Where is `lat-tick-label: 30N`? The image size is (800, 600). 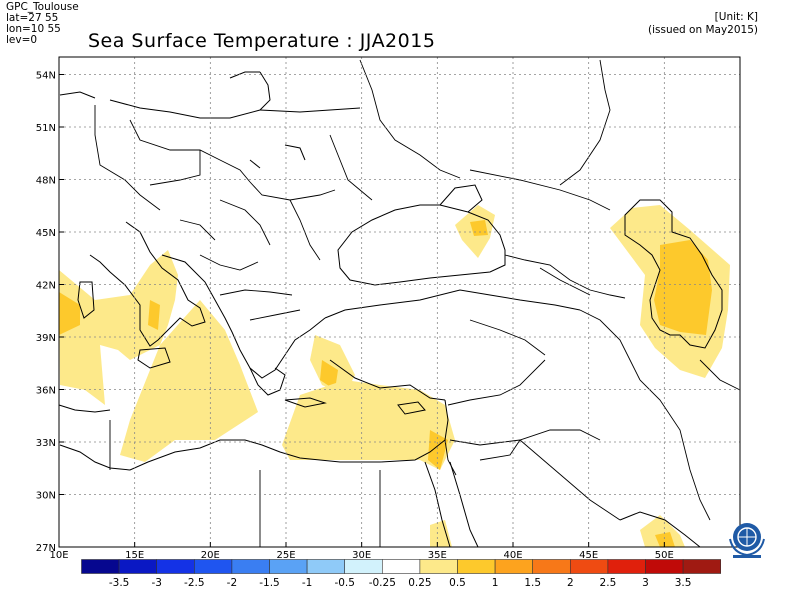 lat-tick-label: 30N is located at coordinates (46, 496).